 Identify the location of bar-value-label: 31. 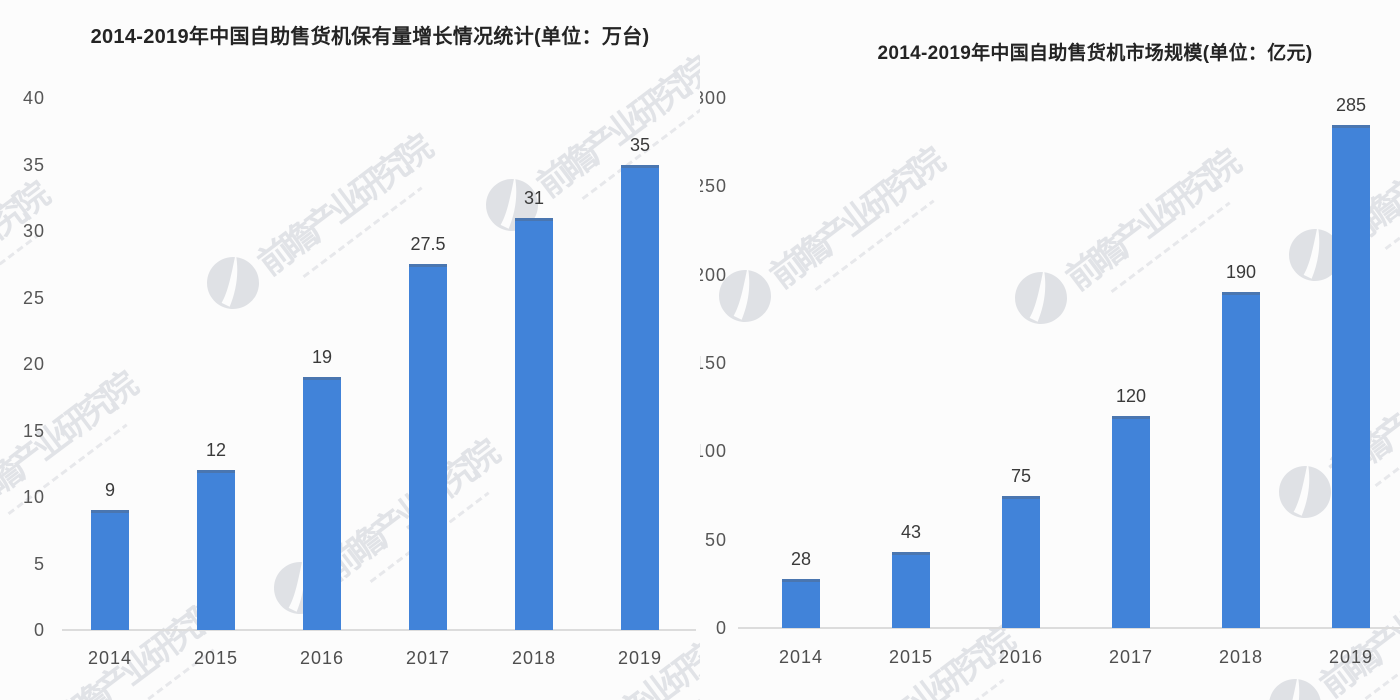
(534, 197).